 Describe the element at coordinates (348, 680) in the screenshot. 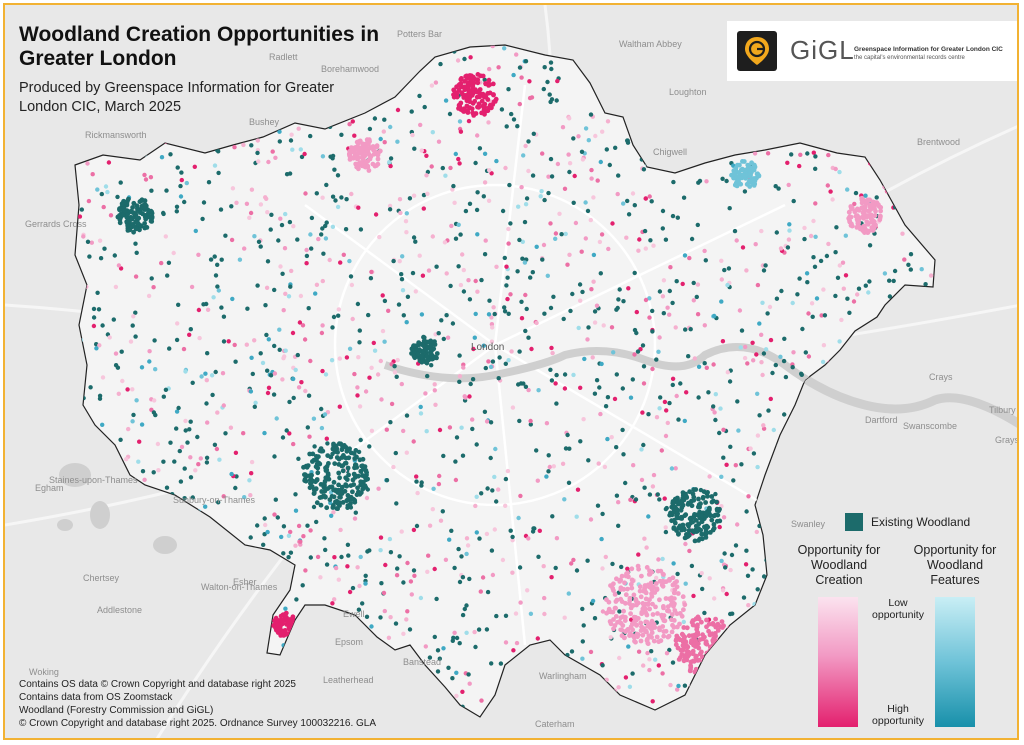

I see `place-label: Leatherhead` at that location.